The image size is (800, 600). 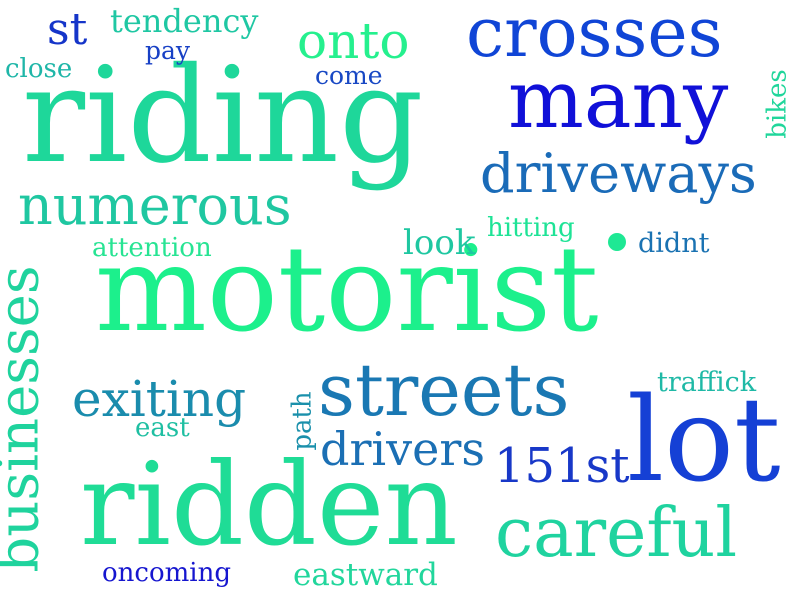 I want to click on word-ridden: ridden, so click(x=269, y=504).